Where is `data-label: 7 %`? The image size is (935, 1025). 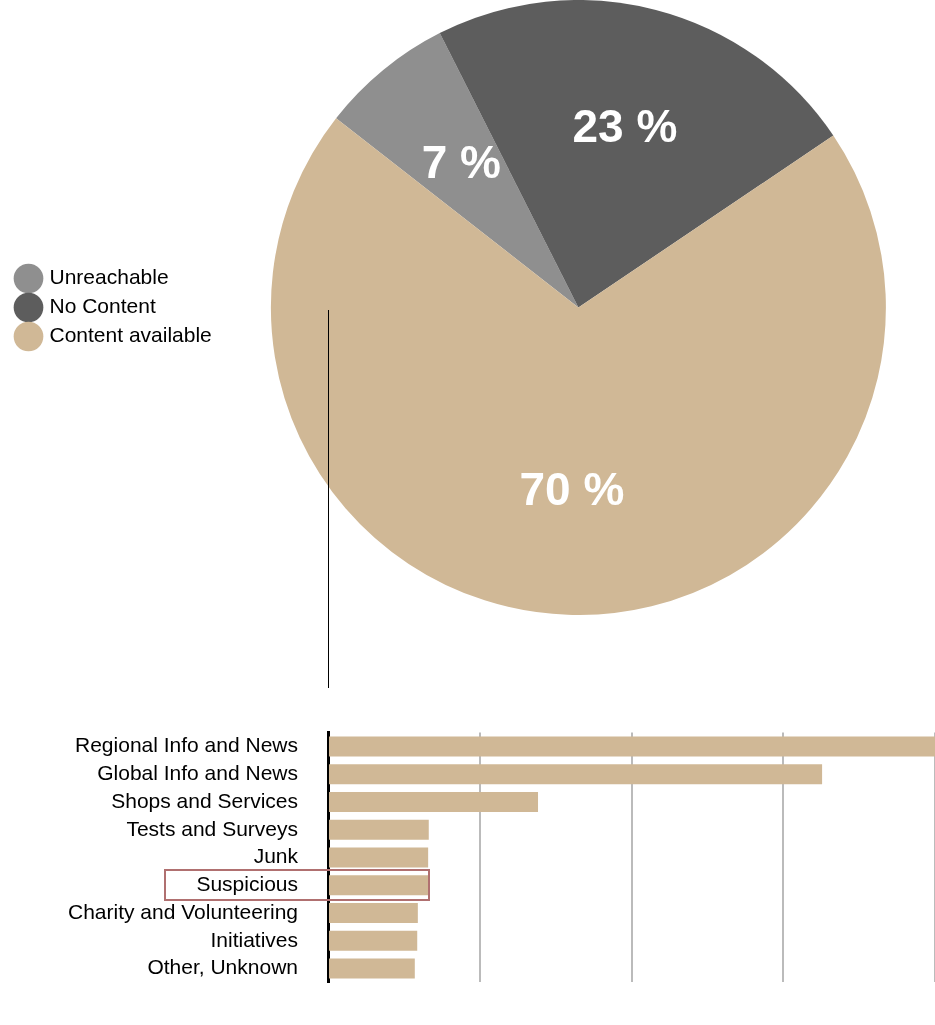 data-label: 7 % is located at coordinates (461, 161).